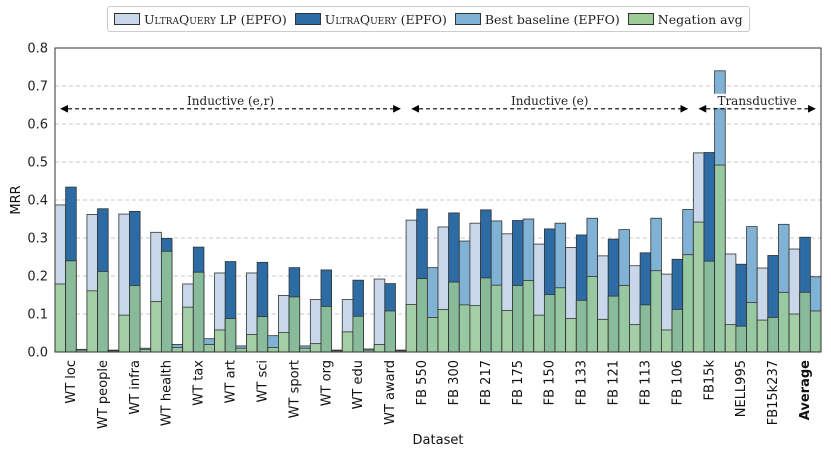  What do you see at coordinates (518, 382) in the screenshot?
I see `x-tick-label: FB 175` at bounding box center [518, 382].